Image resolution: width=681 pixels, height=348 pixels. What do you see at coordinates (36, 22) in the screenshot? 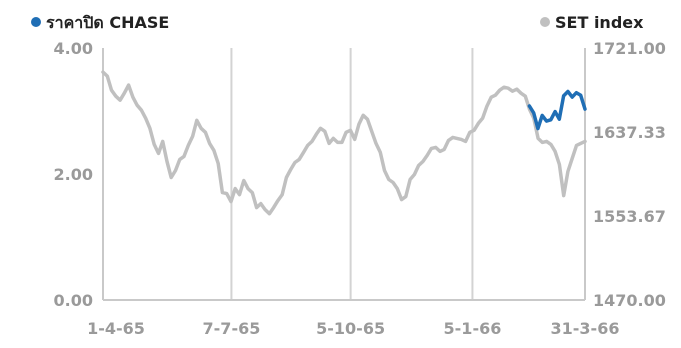
I see `legend-marker-chase` at bounding box center [36, 22].